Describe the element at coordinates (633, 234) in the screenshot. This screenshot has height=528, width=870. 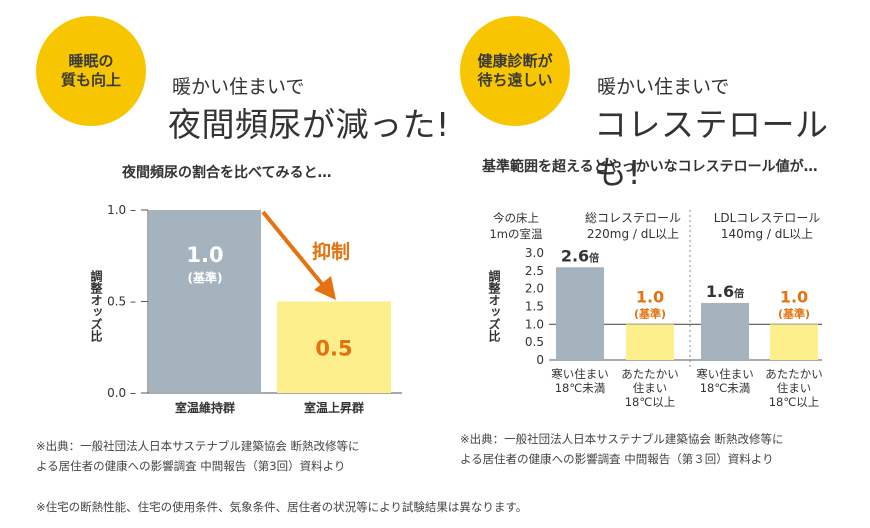
I see `group-title-line2: 220mg / dL以上` at that location.